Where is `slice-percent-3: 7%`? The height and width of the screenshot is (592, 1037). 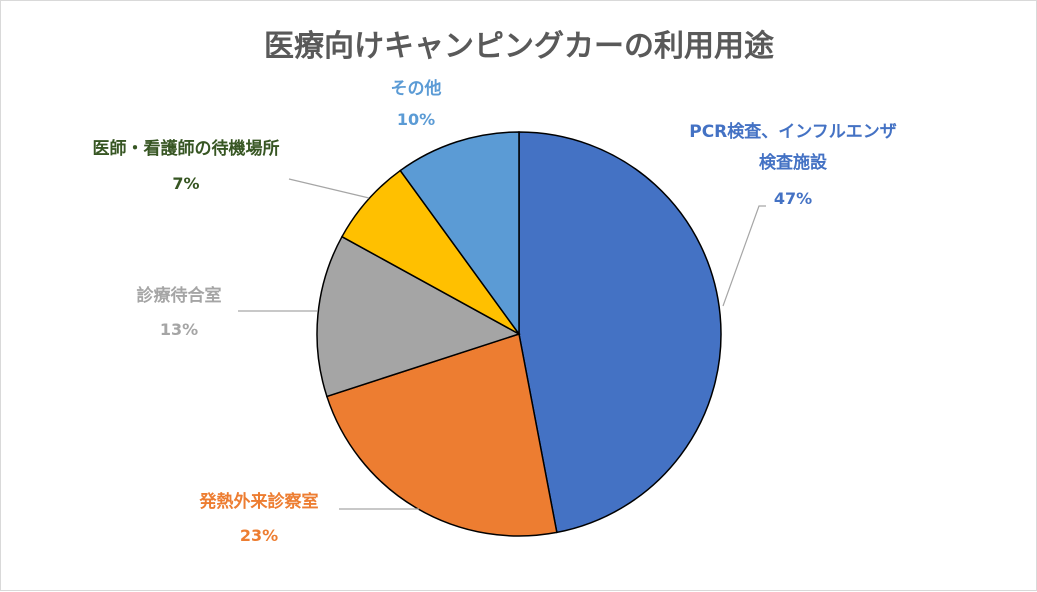
slice-percent-3: 7% is located at coordinates (185, 183).